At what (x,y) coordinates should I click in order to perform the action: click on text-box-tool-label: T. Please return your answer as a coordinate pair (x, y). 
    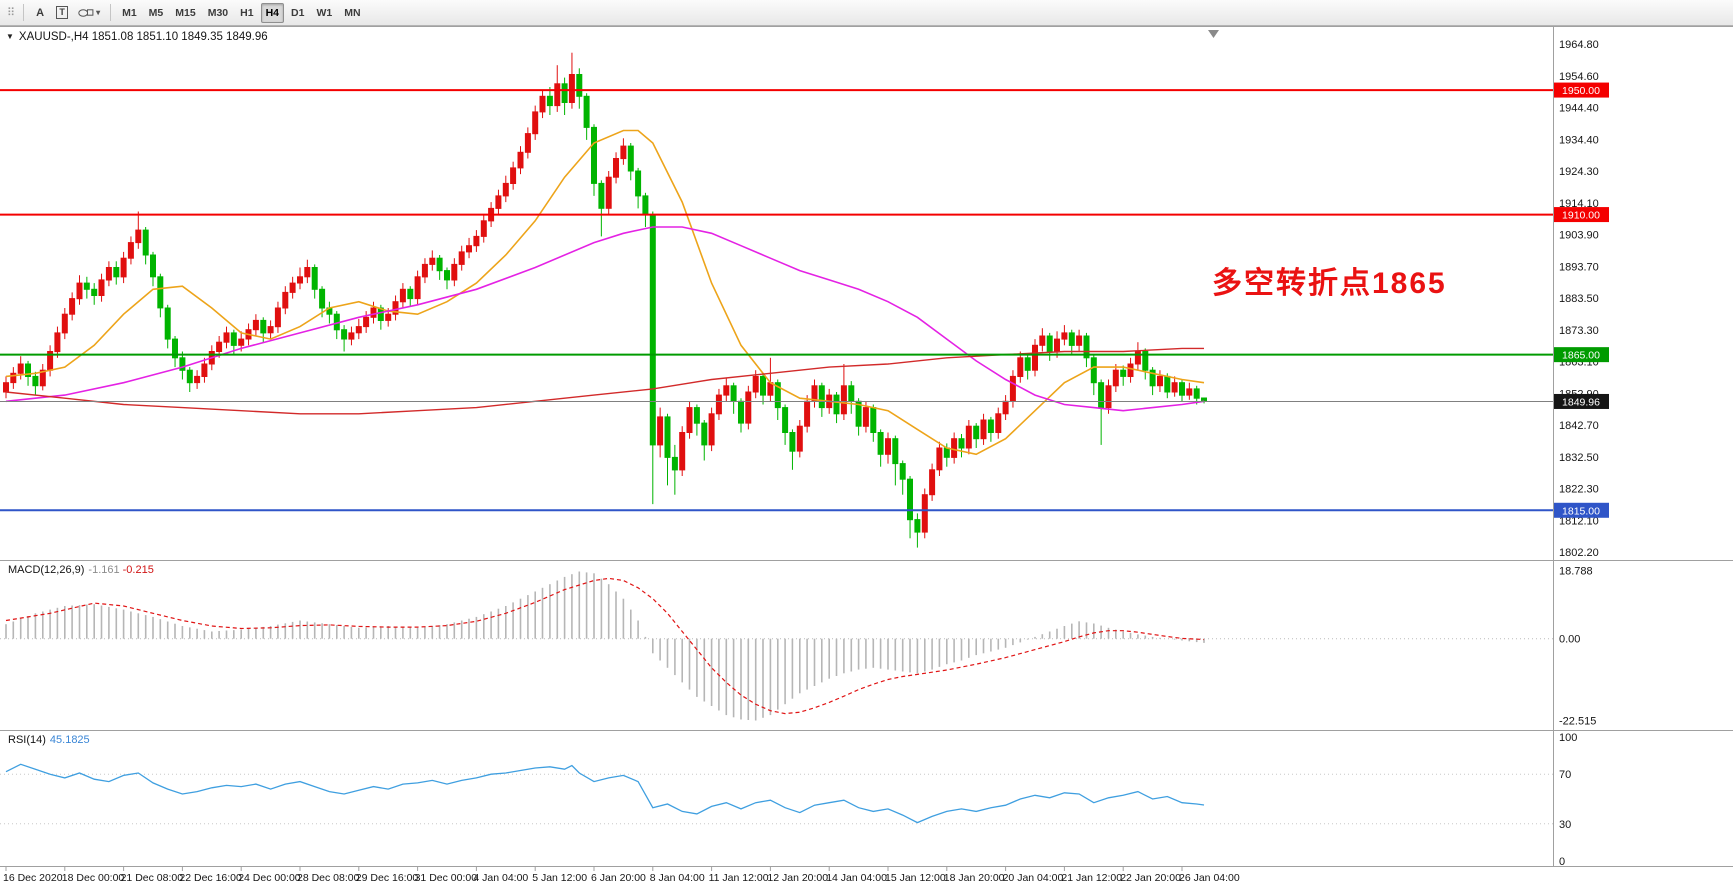
    Looking at the image, I should click on (62, 12).